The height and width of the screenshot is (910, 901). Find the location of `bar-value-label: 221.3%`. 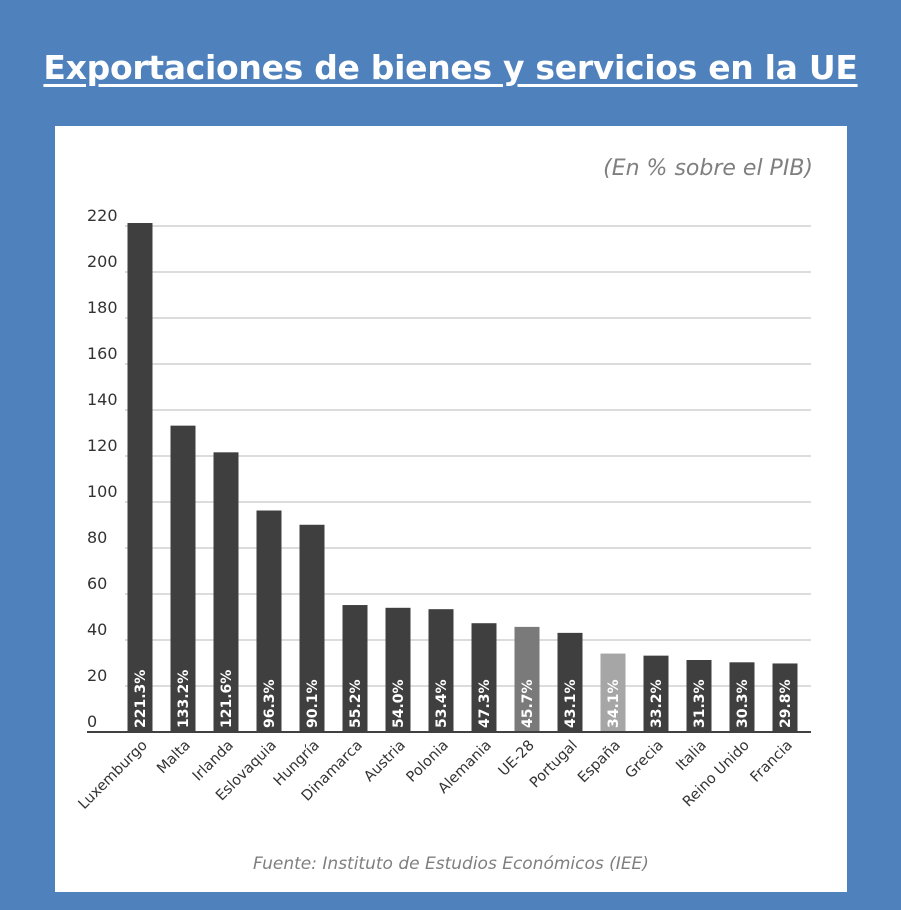

bar-value-label: 221.3% is located at coordinates (141, 699).